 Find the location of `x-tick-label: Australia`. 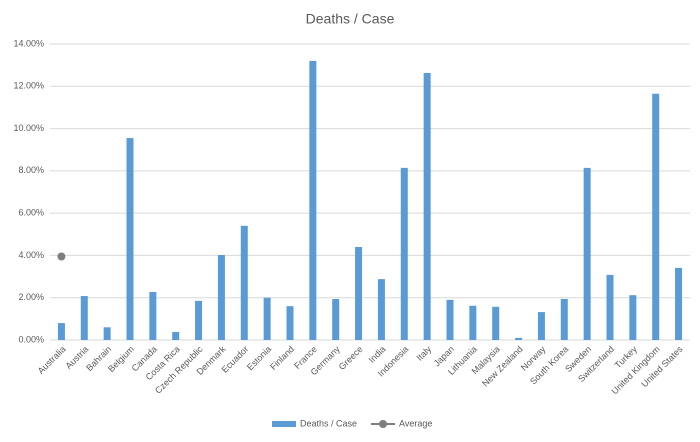

x-tick-label: Australia is located at coordinates (52, 360).